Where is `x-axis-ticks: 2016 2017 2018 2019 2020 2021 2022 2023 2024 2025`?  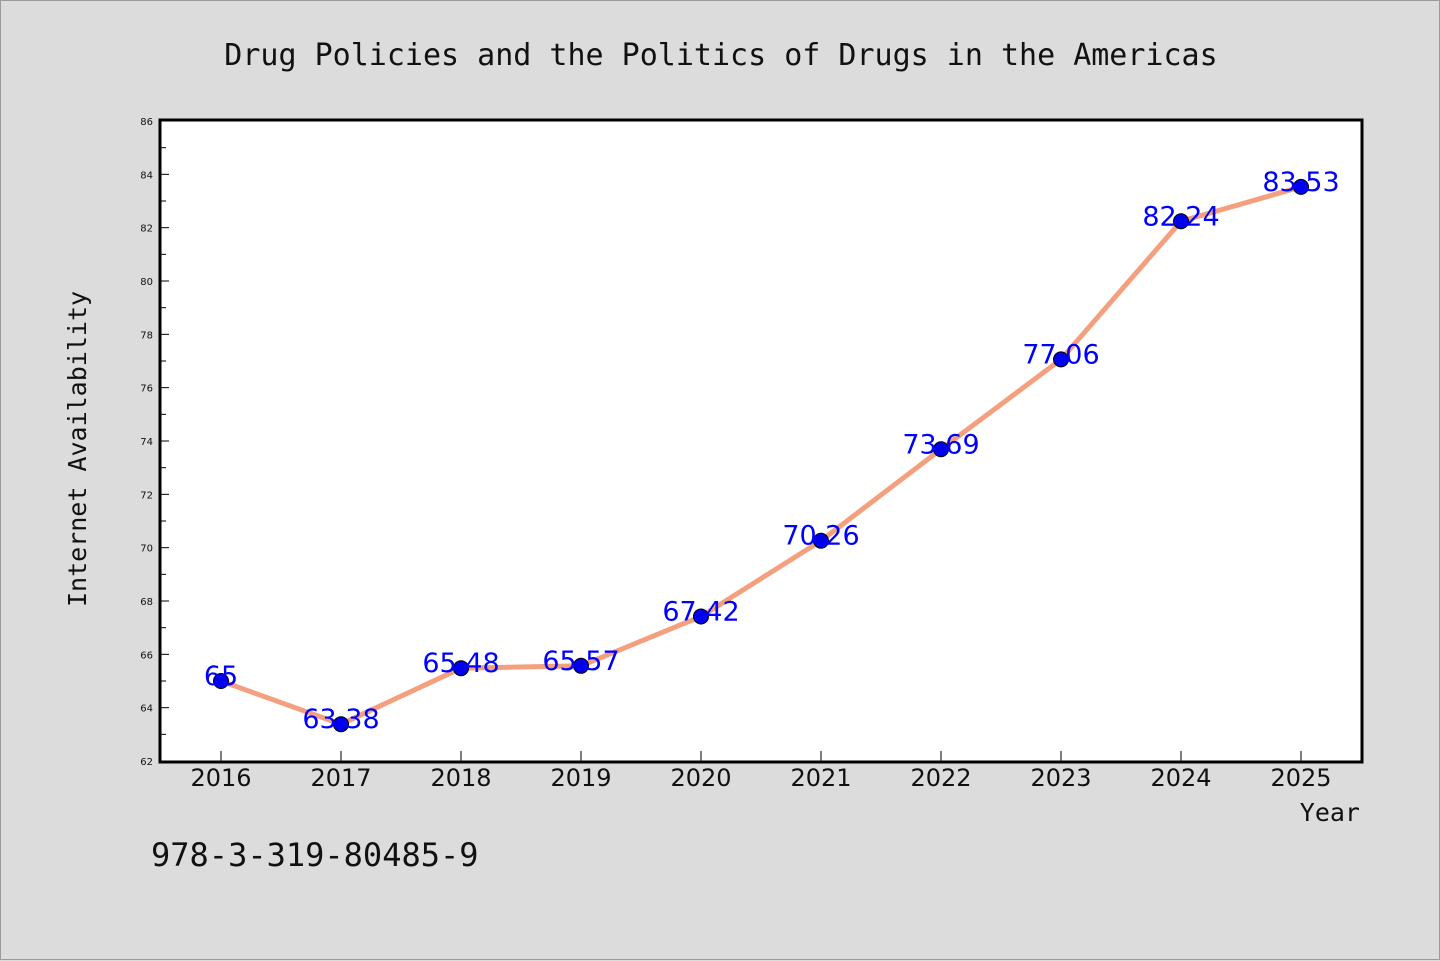 x-axis-ticks: 2016 2017 2018 2019 2020 2021 2022 2023 2024 2025 is located at coordinates (761, 771).